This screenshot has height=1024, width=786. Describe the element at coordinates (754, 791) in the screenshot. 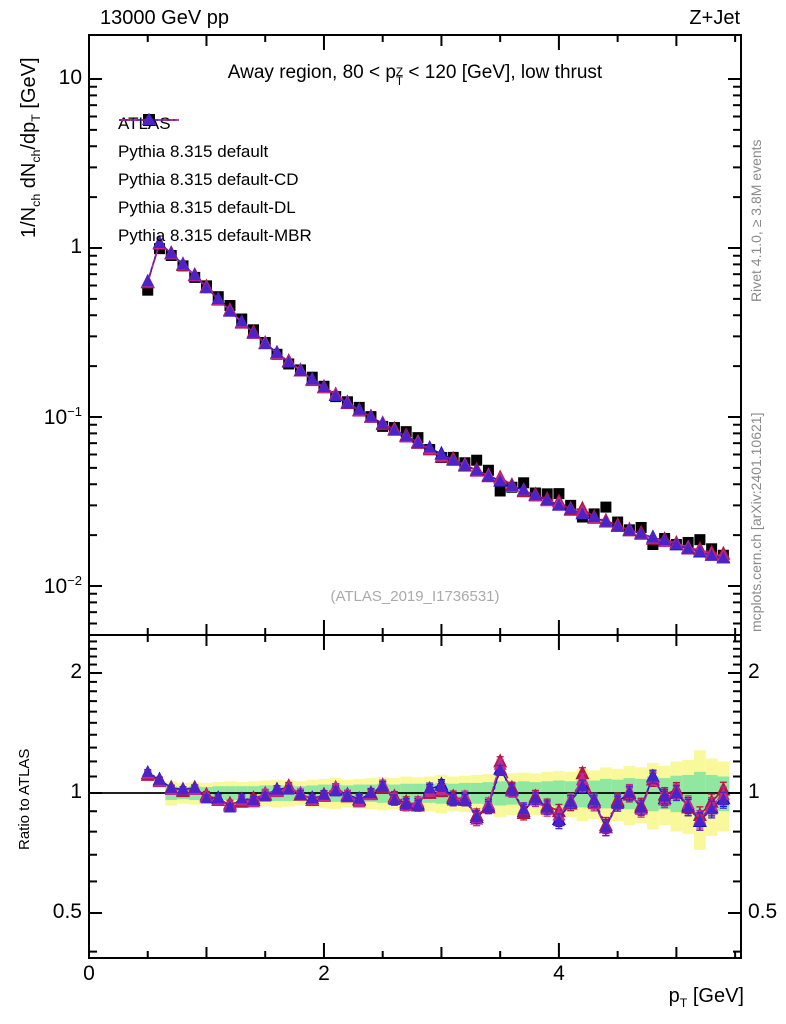

I see `ratio-tick-label-right: 1` at that location.